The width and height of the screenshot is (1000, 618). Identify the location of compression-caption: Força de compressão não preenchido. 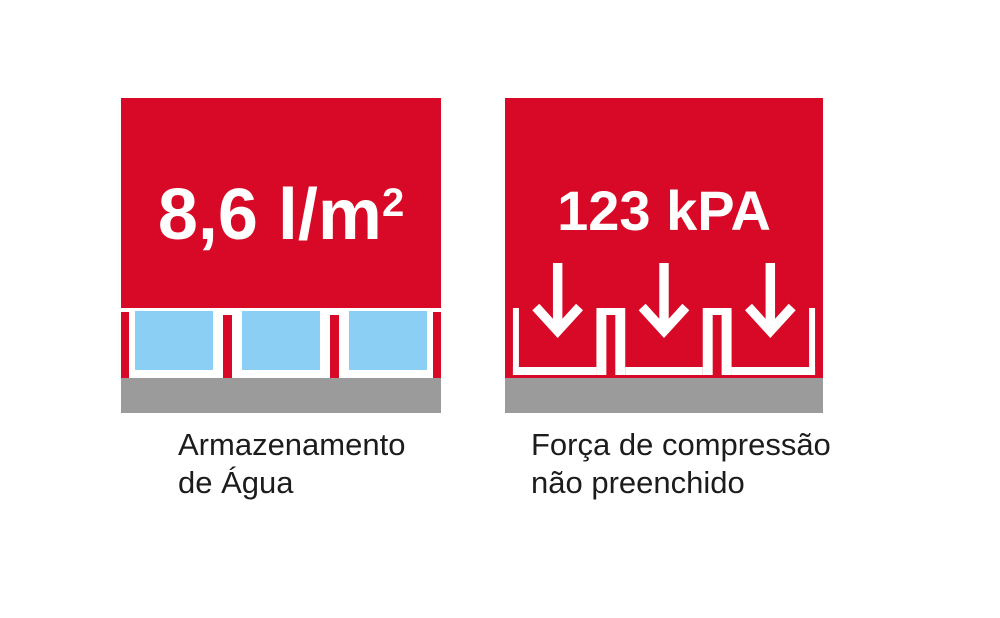
(681, 464).